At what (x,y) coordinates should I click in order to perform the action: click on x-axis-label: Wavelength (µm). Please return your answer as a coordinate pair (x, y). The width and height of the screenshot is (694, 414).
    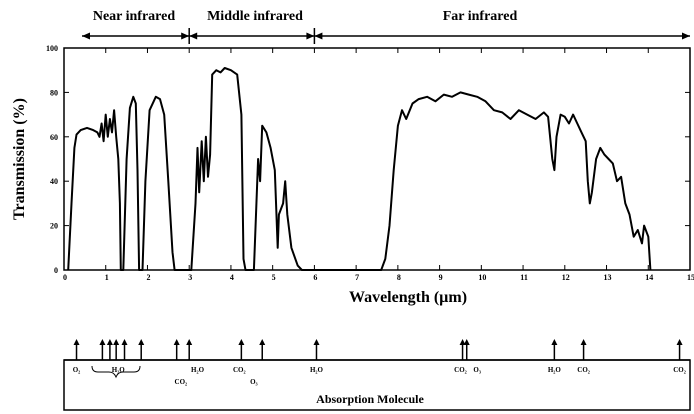
    Looking at the image, I should click on (408, 297).